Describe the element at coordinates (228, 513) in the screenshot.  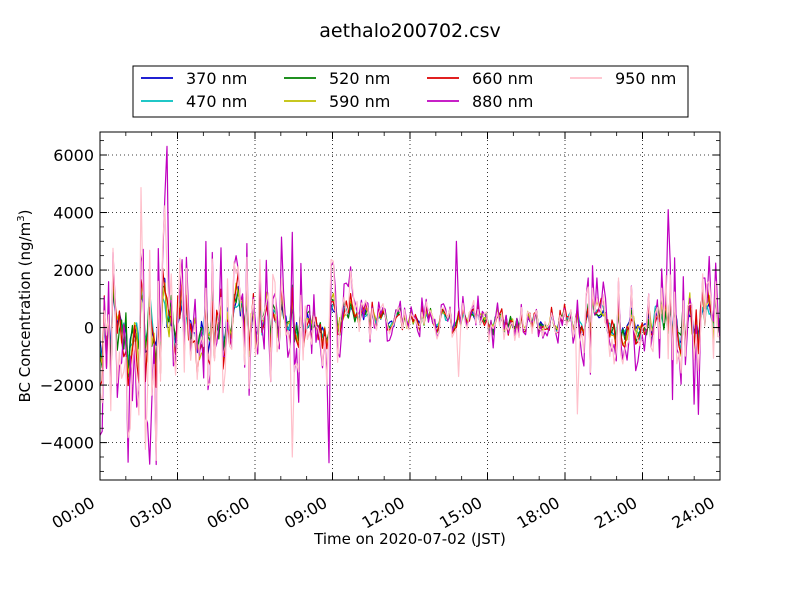
I see `x-tick-label: 06:00` at that location.